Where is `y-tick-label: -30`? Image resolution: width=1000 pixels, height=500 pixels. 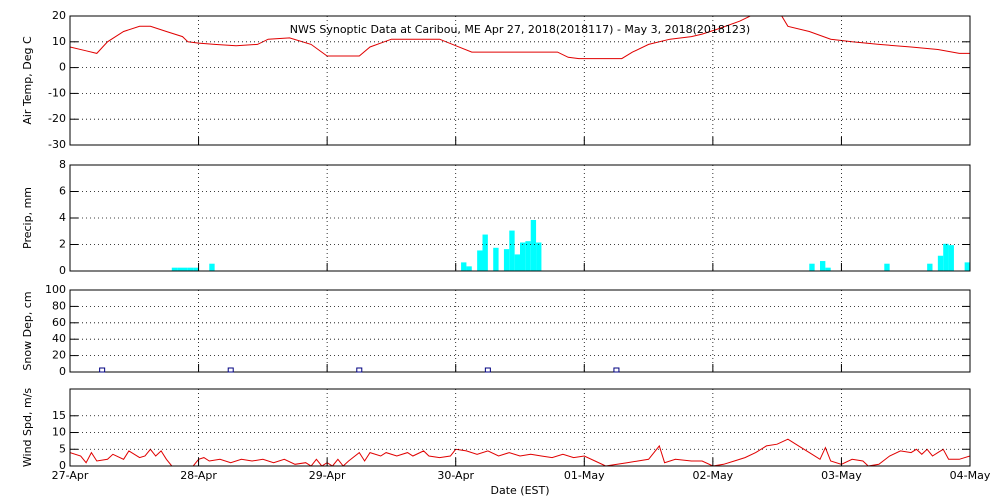 y-tick-label: -30 is located at coordinates (57, 144).